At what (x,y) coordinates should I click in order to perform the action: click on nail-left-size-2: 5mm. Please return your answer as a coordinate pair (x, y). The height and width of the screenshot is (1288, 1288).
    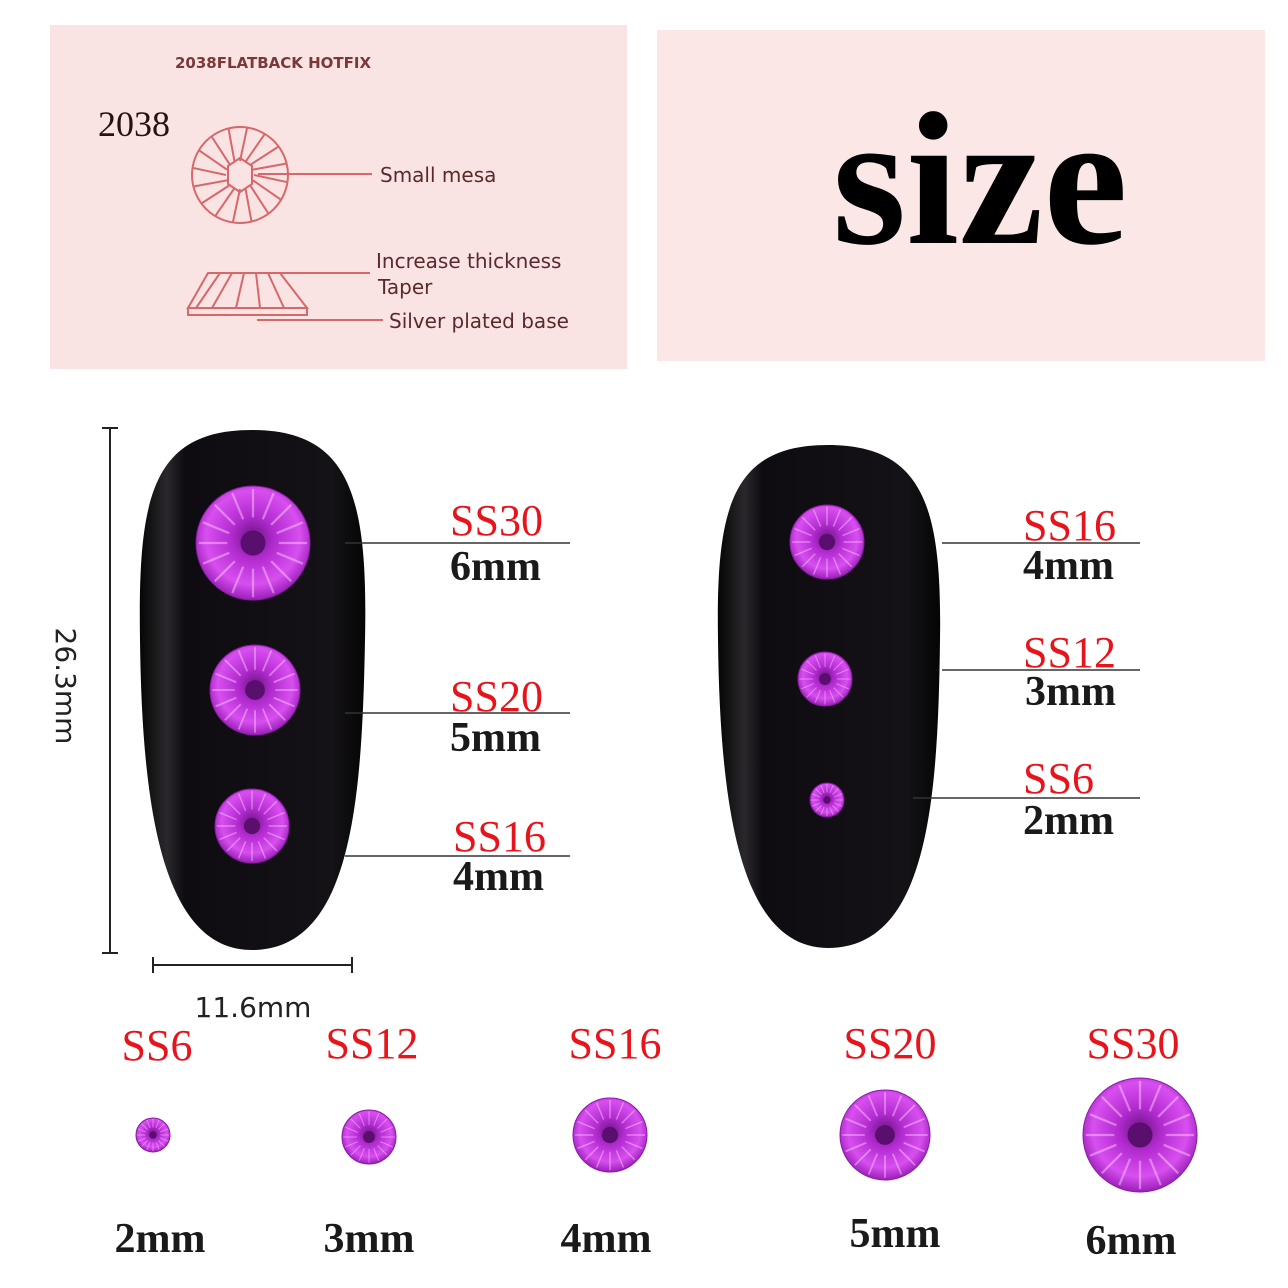
    Looking at the image, I should click on (495, 738).